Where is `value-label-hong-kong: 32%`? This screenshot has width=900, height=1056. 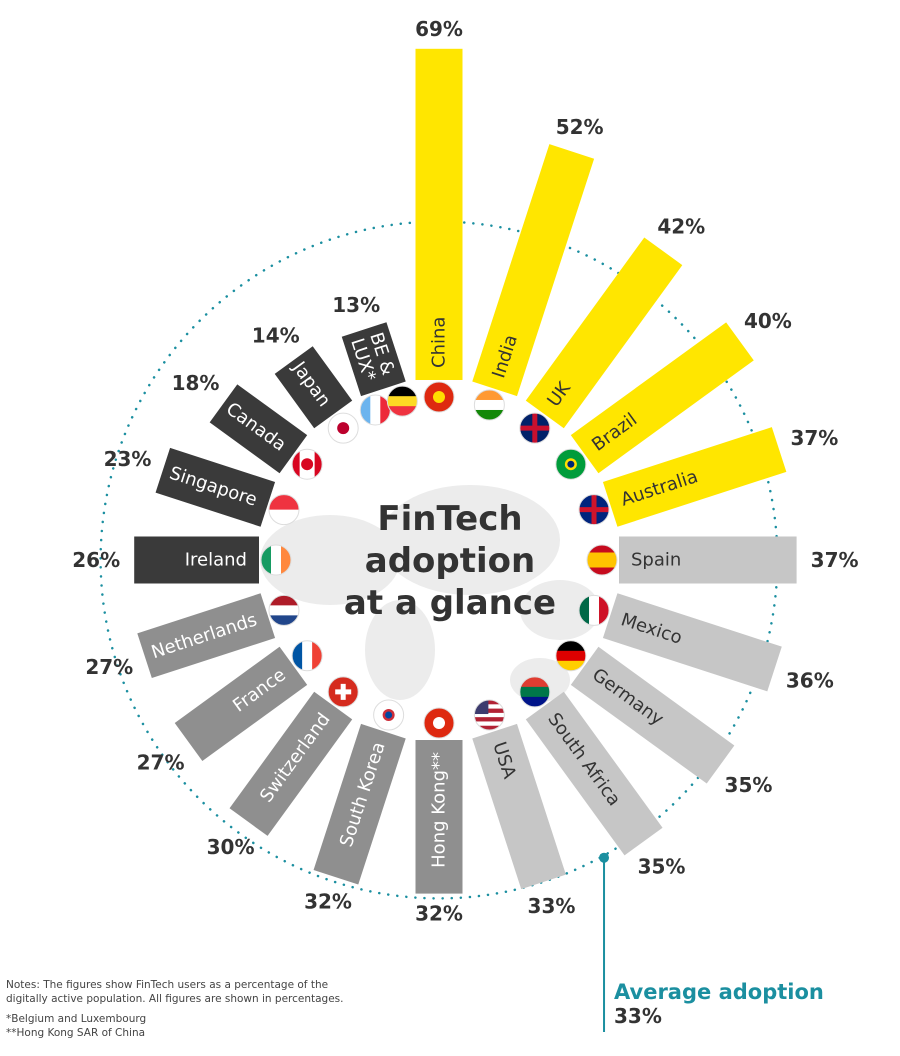 value-label-hong-kong: 32% is located at coordinates (439, 914).